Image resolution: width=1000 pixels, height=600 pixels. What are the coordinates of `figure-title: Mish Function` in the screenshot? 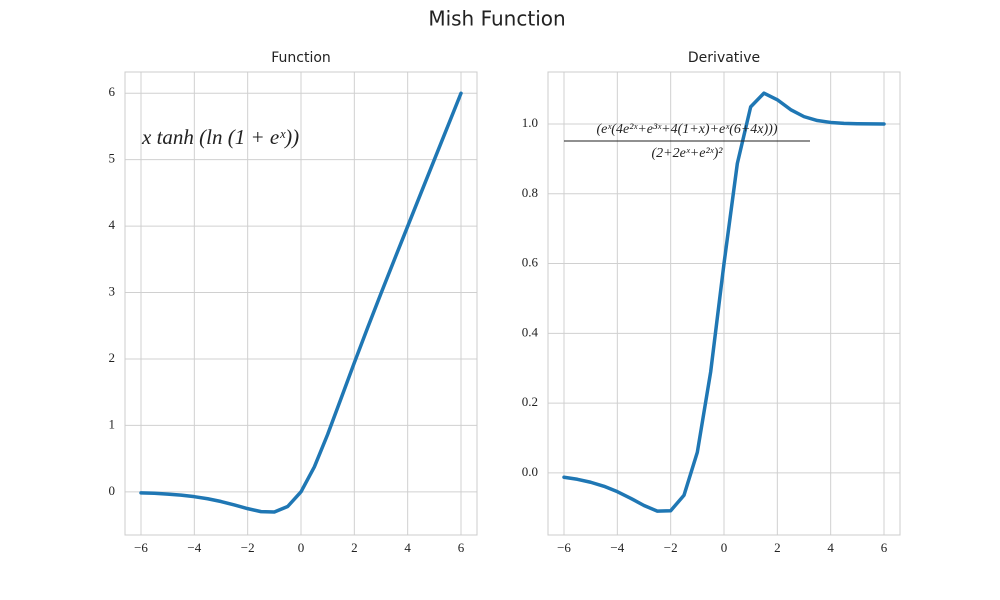 It's located at (496, 19).